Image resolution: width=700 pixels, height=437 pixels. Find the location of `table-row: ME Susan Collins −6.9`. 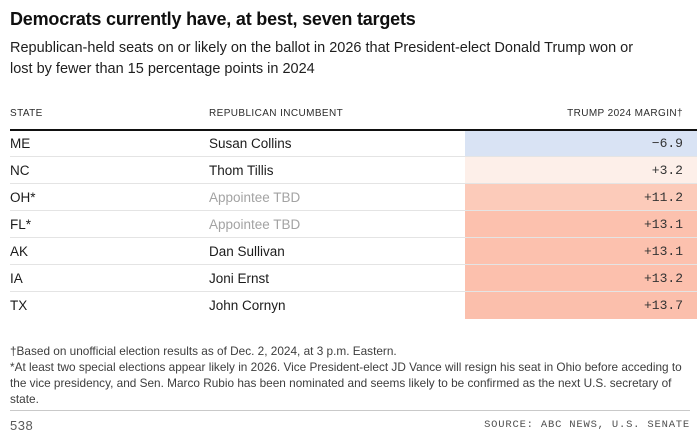

table-row: ME Susan Collins −6.9 is located at coordinates (353, 143).